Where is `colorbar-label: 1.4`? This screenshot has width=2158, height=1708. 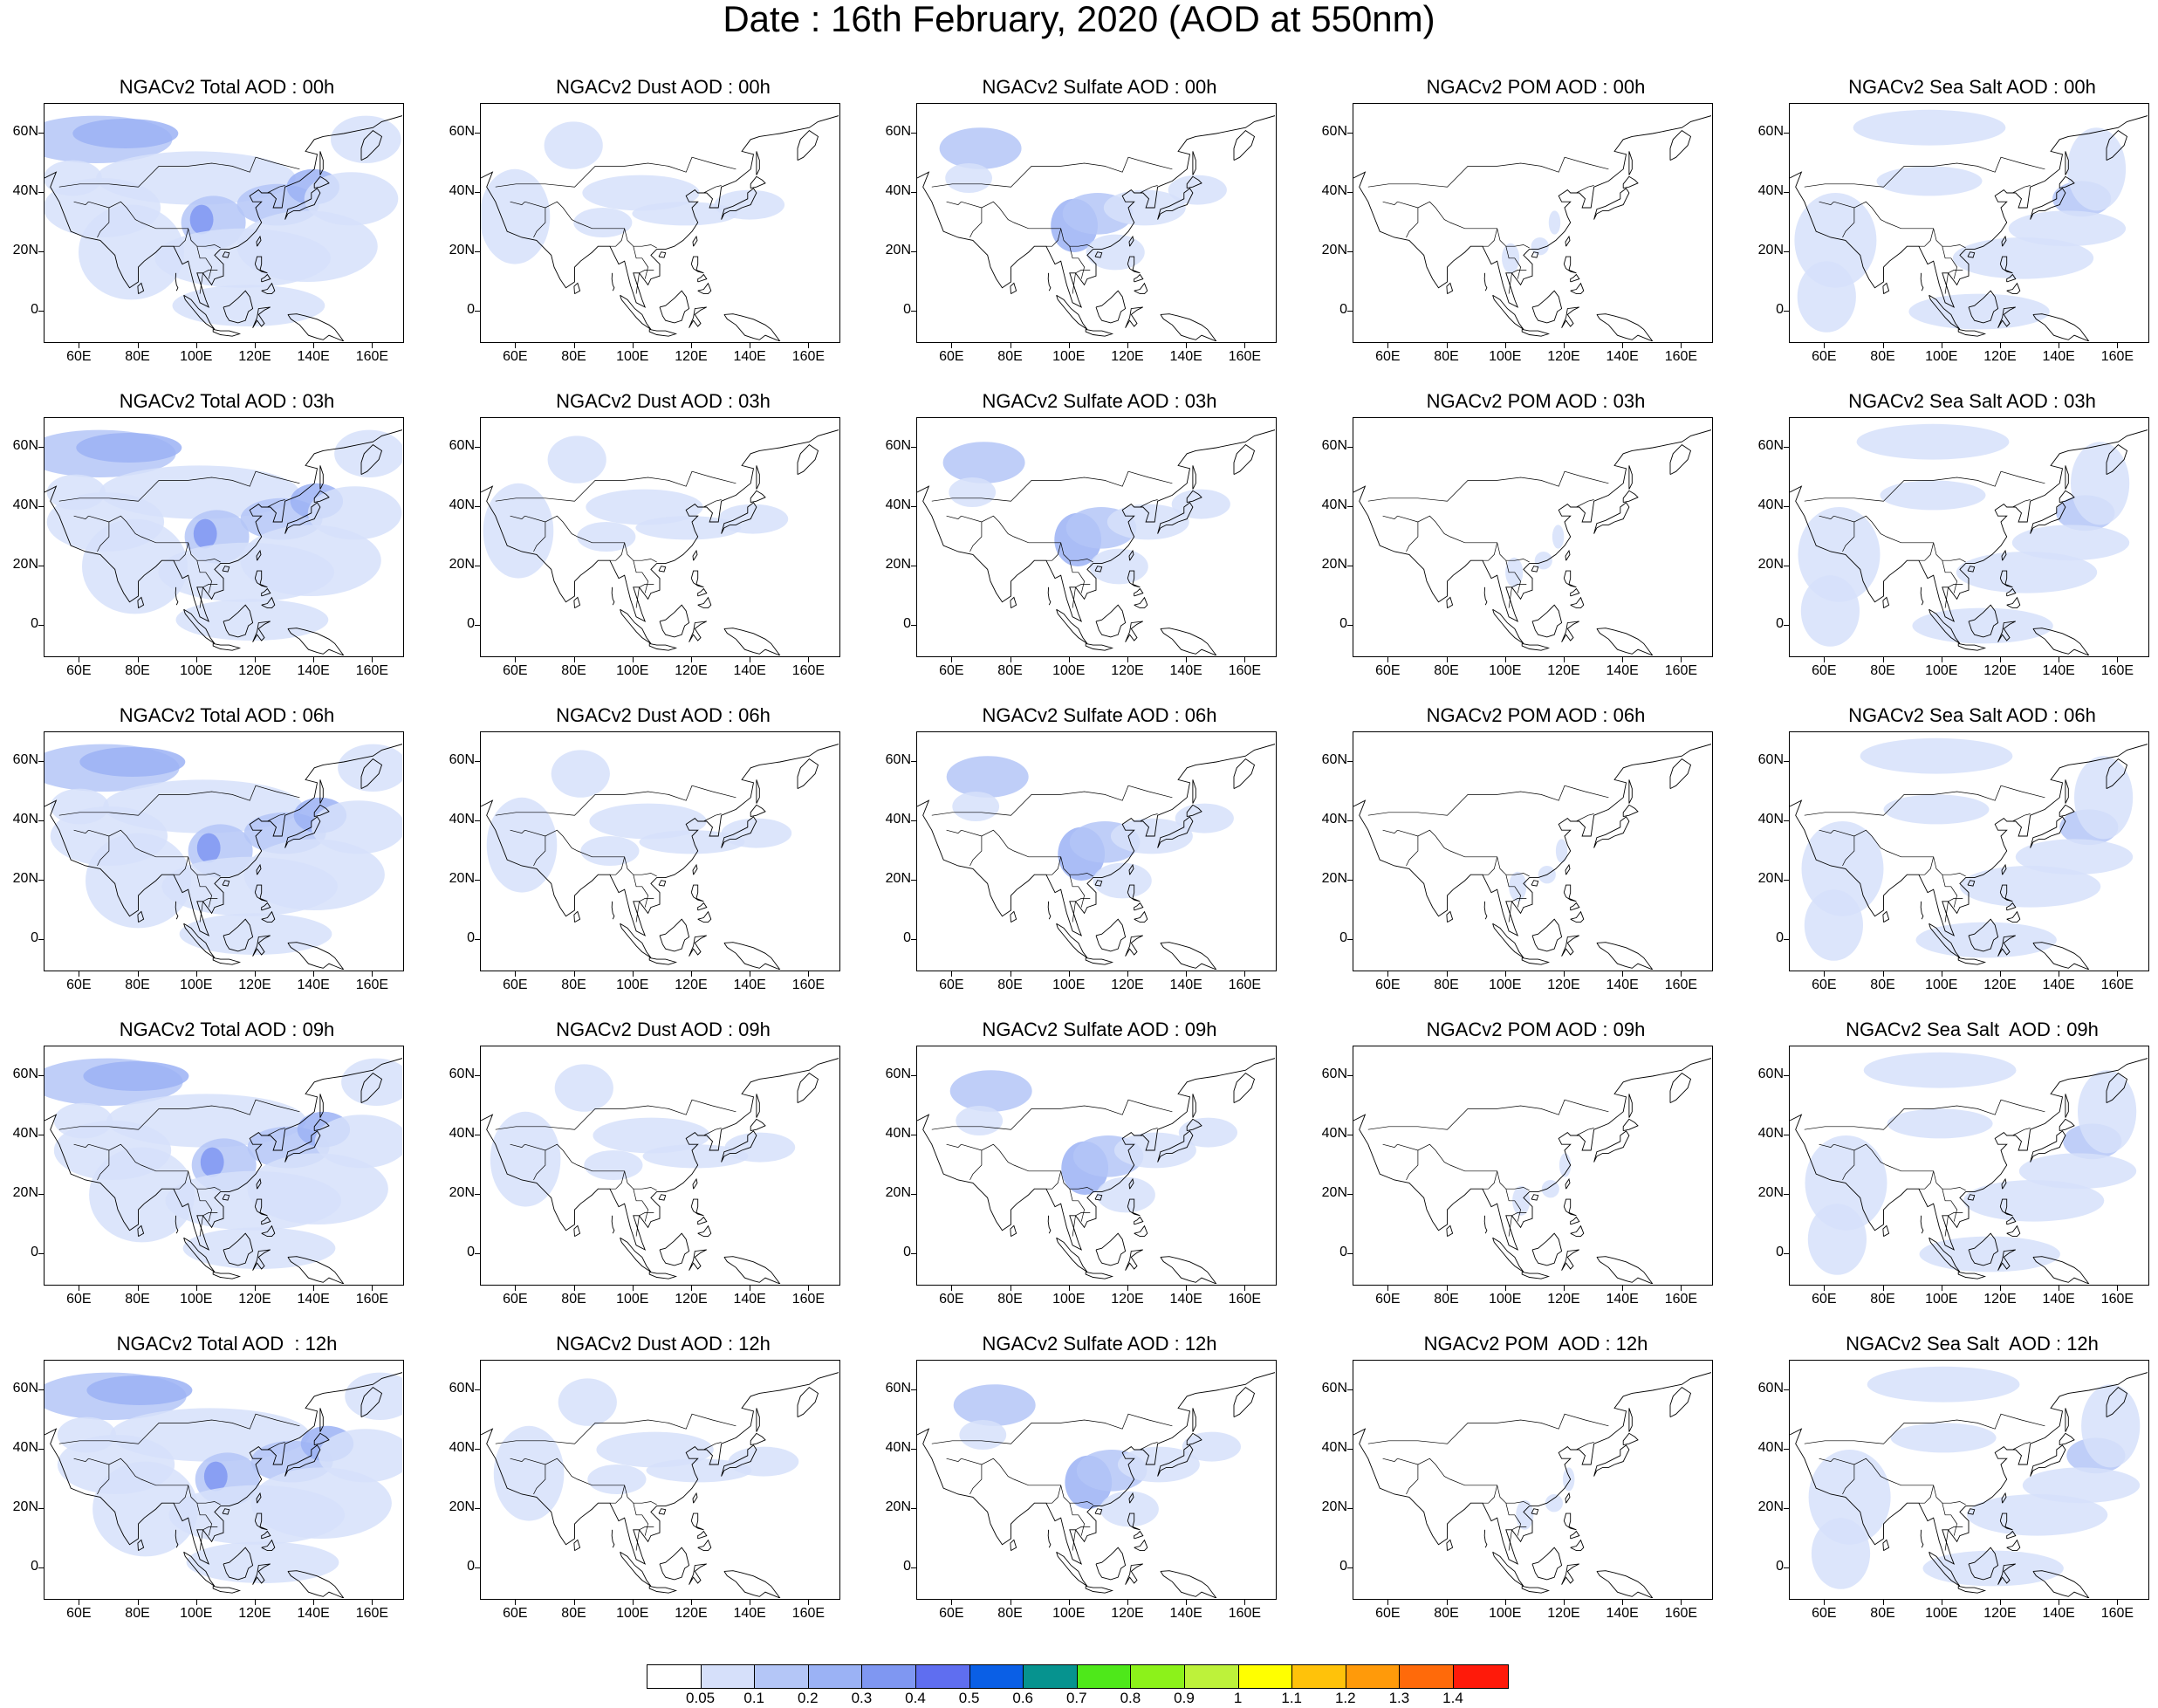
colorbar-label: 1.4 is located at coordinates (1452, 1698).